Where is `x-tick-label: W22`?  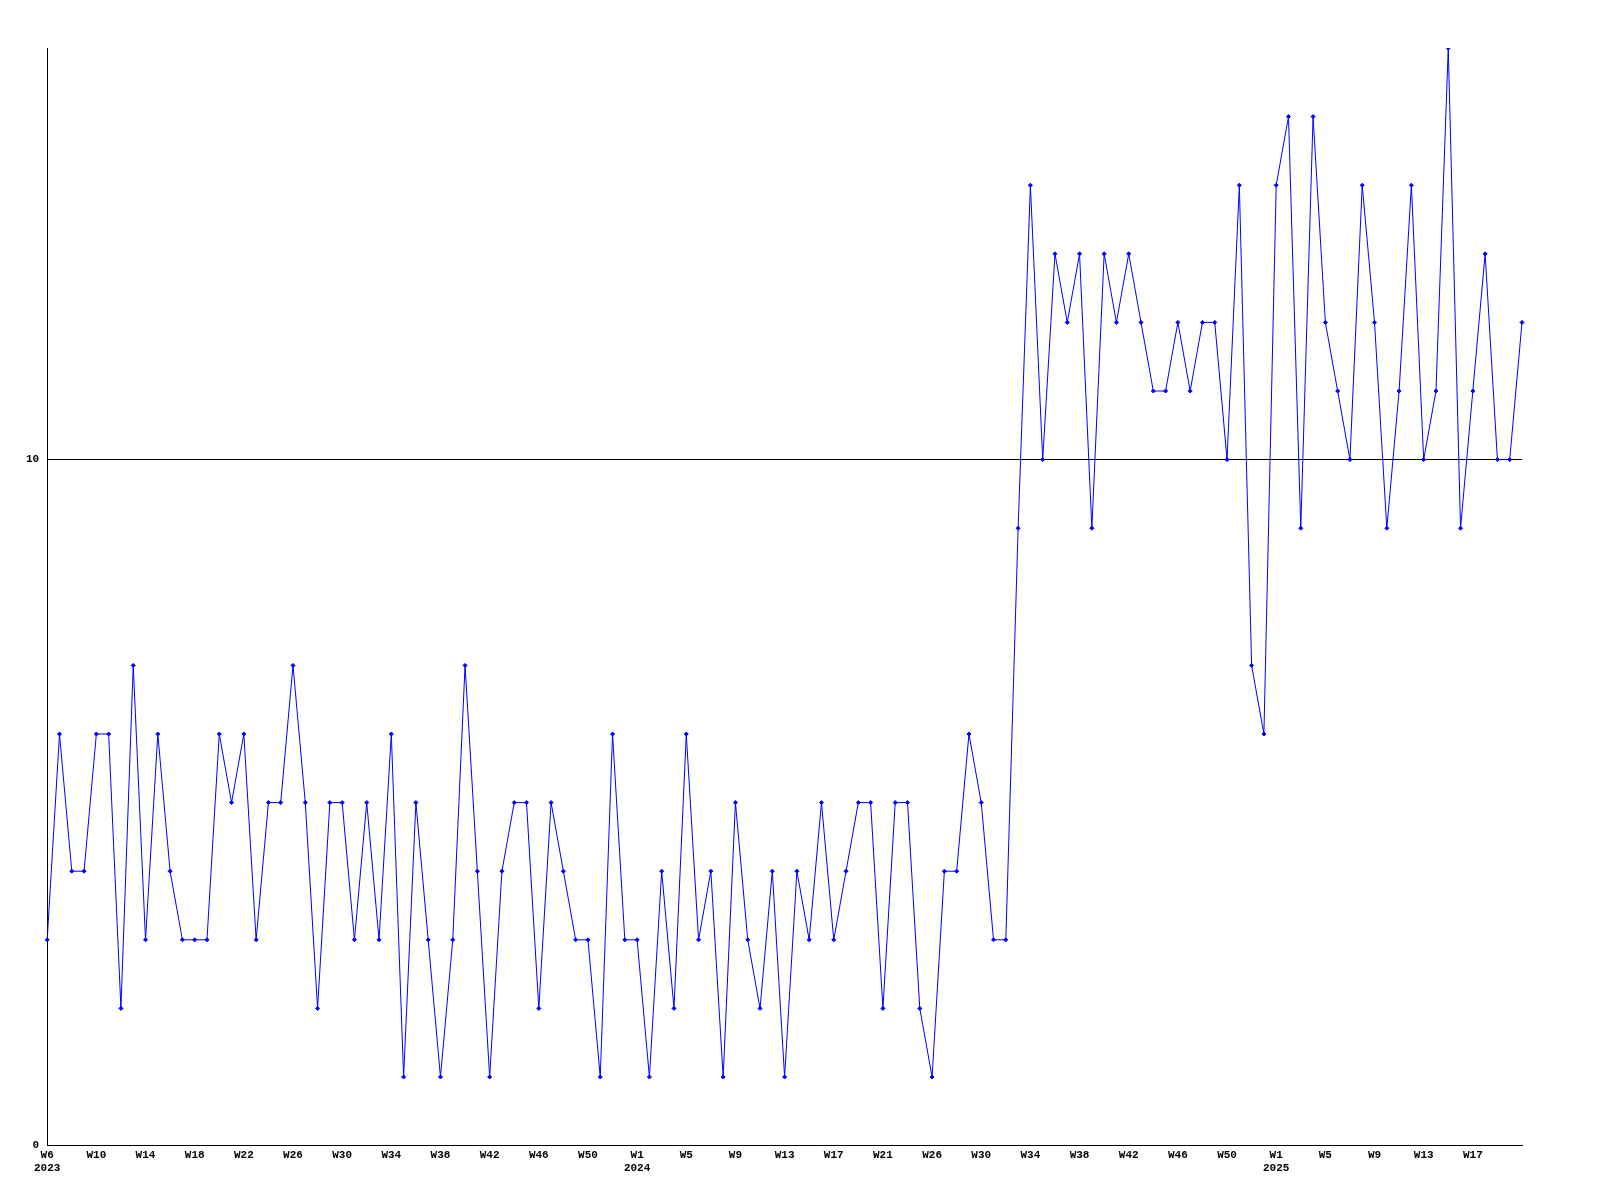 x-tick-label: W22 is located at coordinates (243, 1154).